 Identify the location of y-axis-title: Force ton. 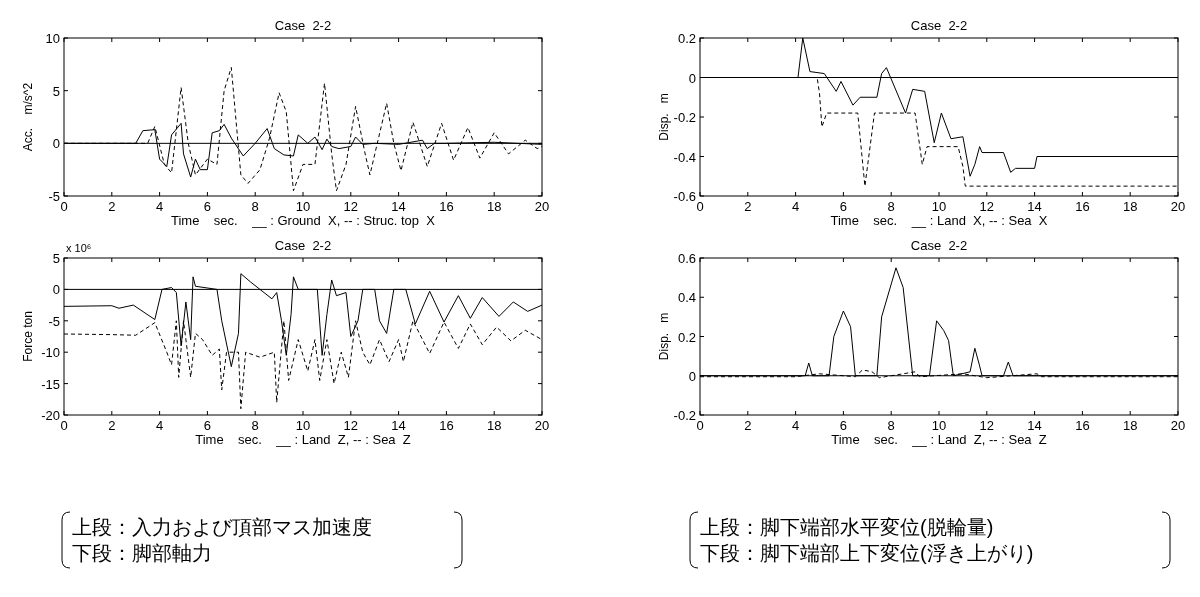
(28, 336).